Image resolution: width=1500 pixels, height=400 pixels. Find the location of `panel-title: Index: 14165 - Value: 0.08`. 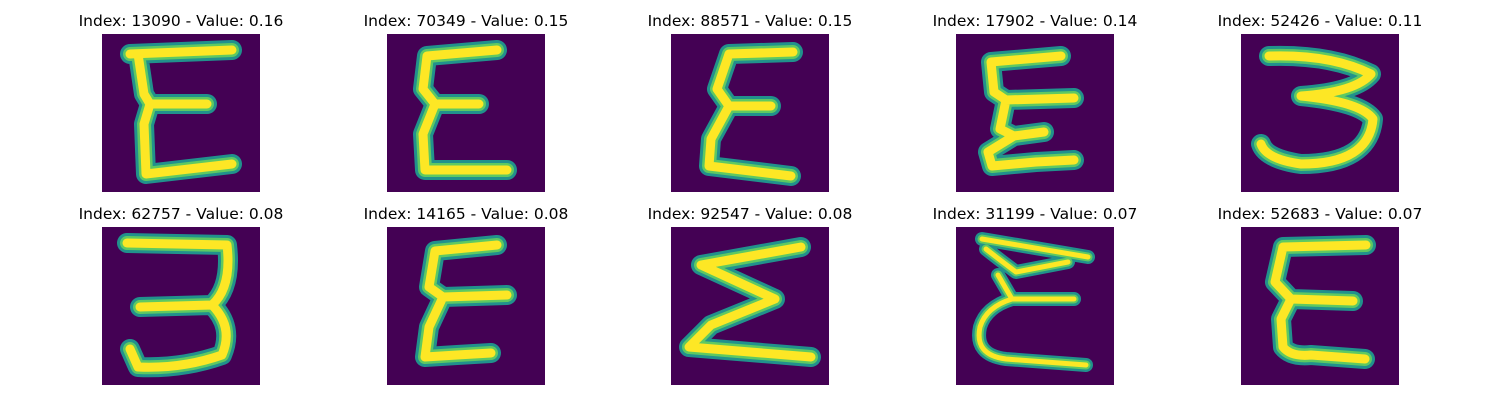

panel-title: Index: 14165 - Value: 0.08 is located at coordinates (466, 214).